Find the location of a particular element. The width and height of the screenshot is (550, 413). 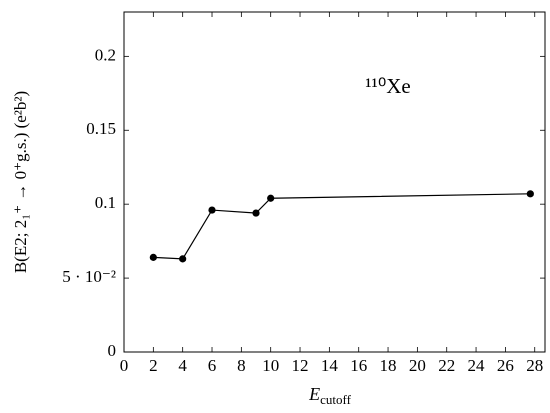

x-tick-label: 10 is located at coordinates (270, 365).